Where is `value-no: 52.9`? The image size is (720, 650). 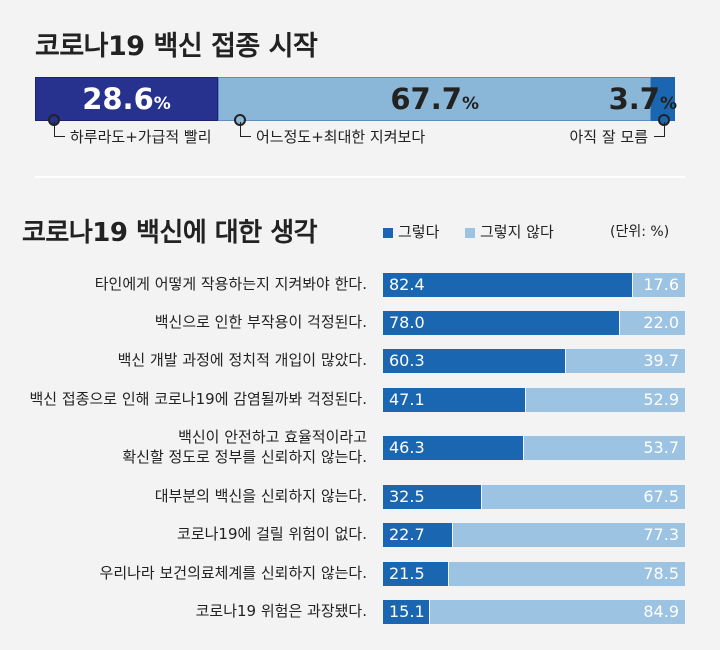
value-no: 52.9 is located at coordinates (661, 399).